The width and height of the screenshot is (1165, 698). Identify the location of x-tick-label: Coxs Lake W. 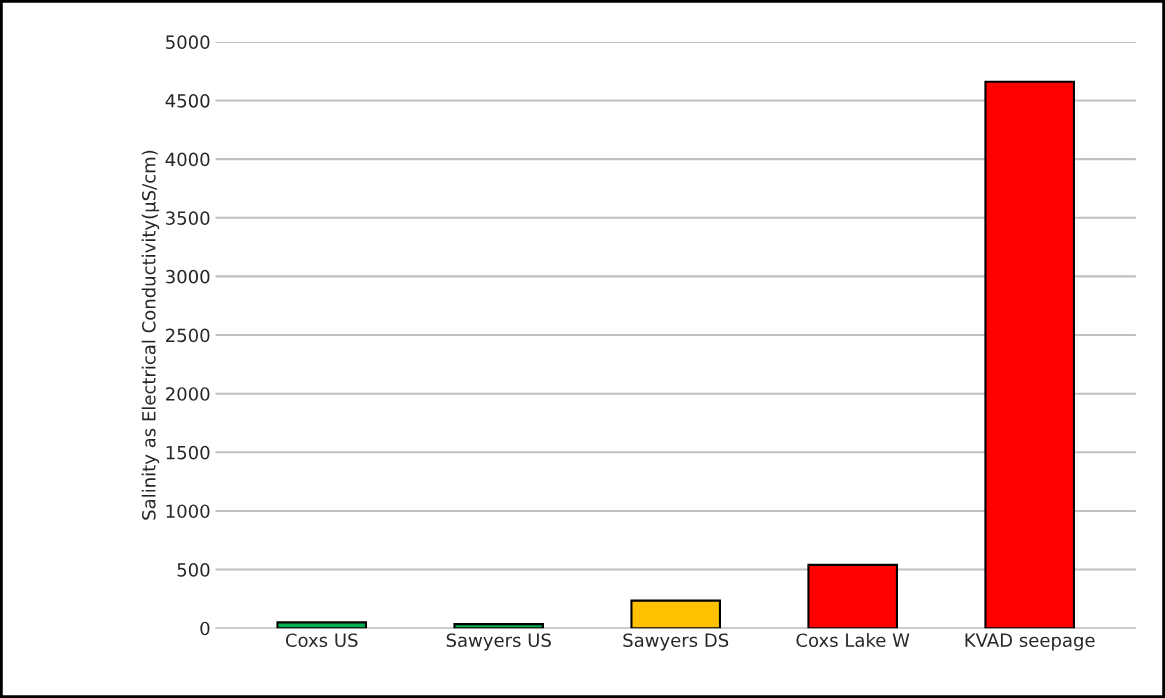
(853, 640).